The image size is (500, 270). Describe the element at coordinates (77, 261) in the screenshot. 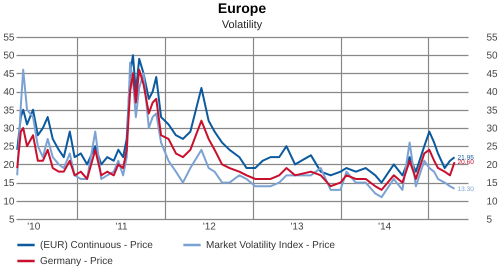

I see `legend-label: Germany - Price` at that location.